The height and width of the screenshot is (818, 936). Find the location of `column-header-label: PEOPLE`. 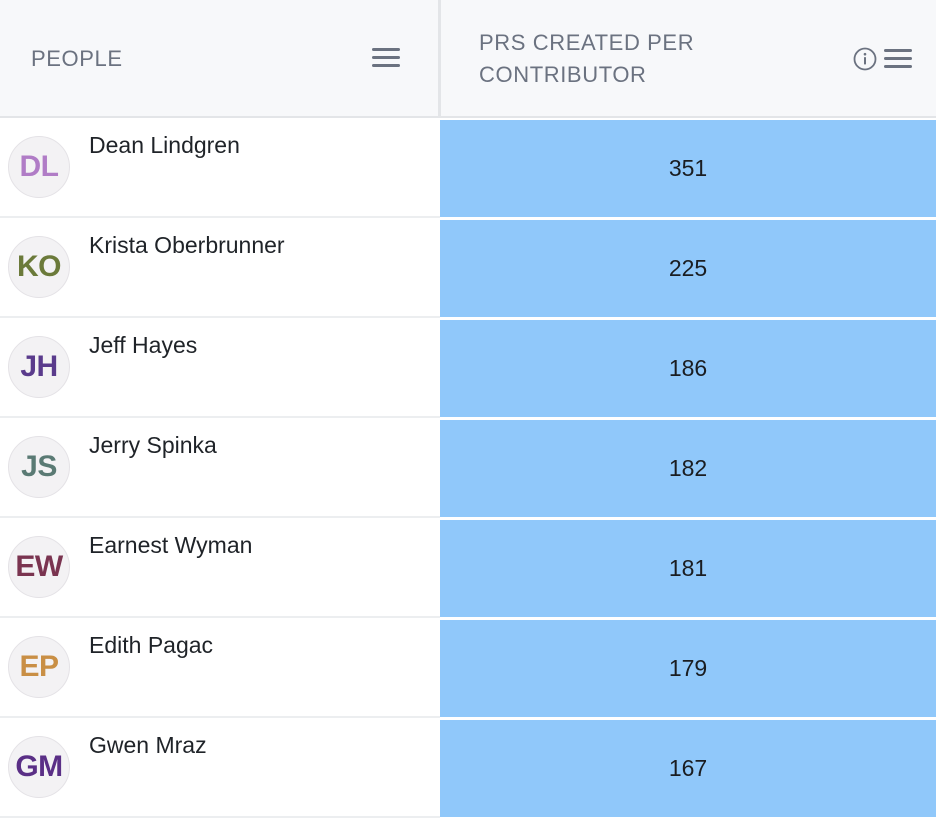

column-header-label: PEOPLE is located at coordinates (77, 58).